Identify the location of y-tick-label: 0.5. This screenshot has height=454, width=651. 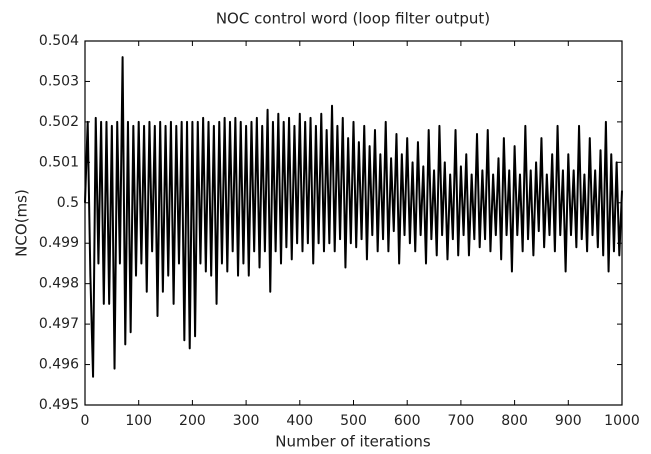
(68, 203).